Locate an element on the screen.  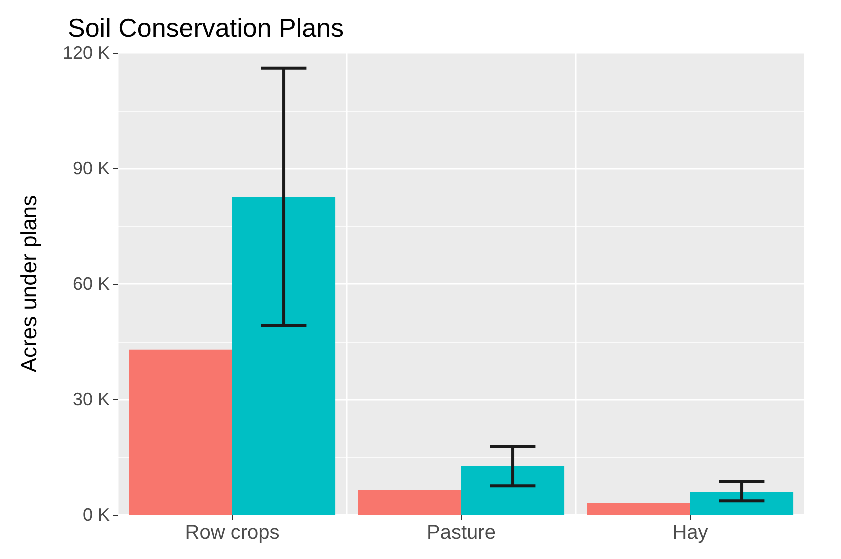
y-tick-label: 90 K is located at coordinates (91, 168).